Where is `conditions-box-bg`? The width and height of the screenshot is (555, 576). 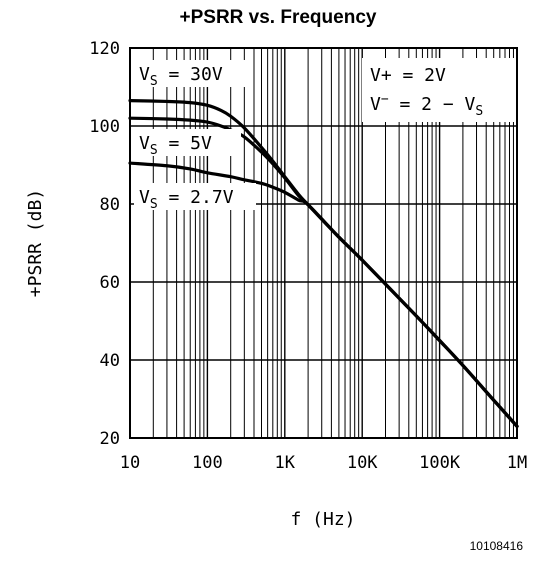
conditions-box-bg is located at coordinates (438, 90).